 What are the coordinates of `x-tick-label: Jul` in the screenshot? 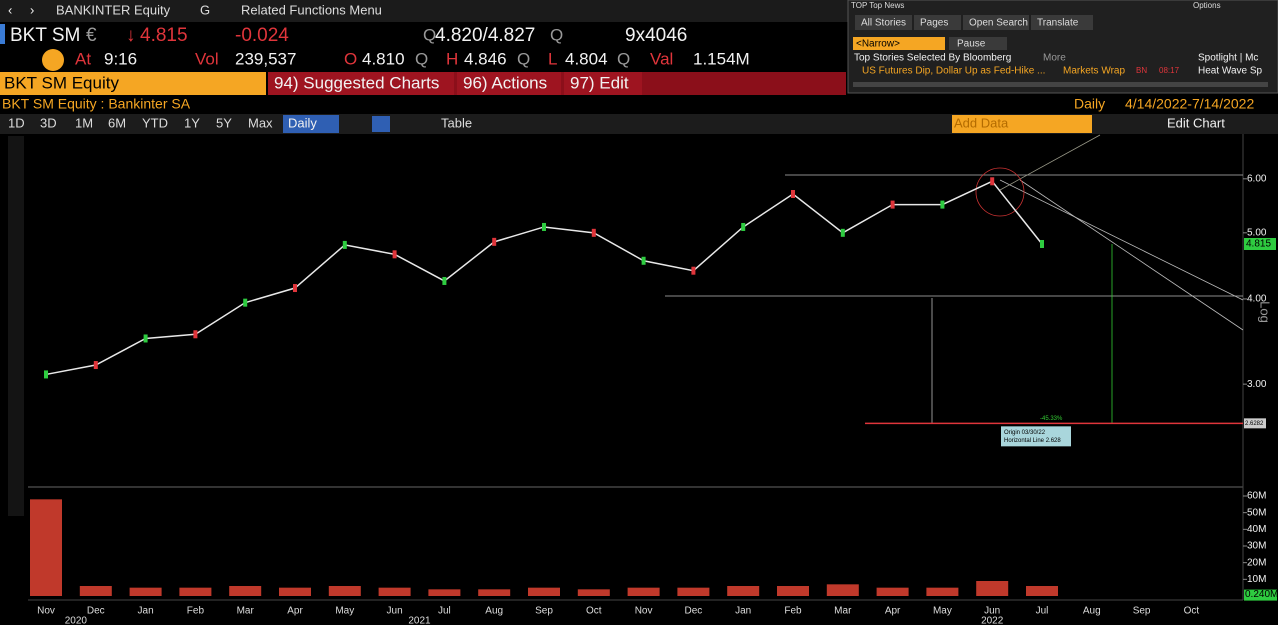 It's located at (444, 611).